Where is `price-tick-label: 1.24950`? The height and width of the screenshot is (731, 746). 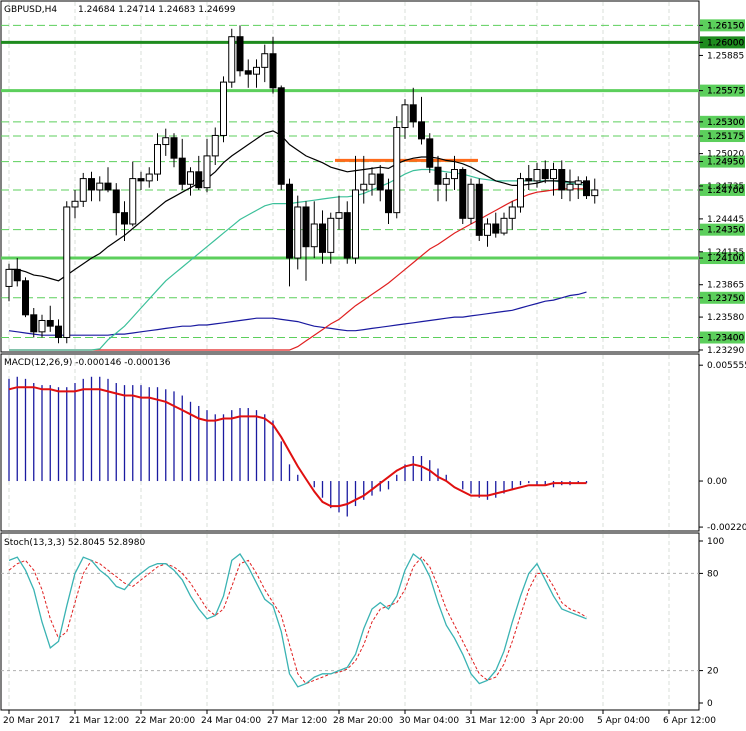
price-tick-label: 1.24950 is located at coordinates (725, 163).